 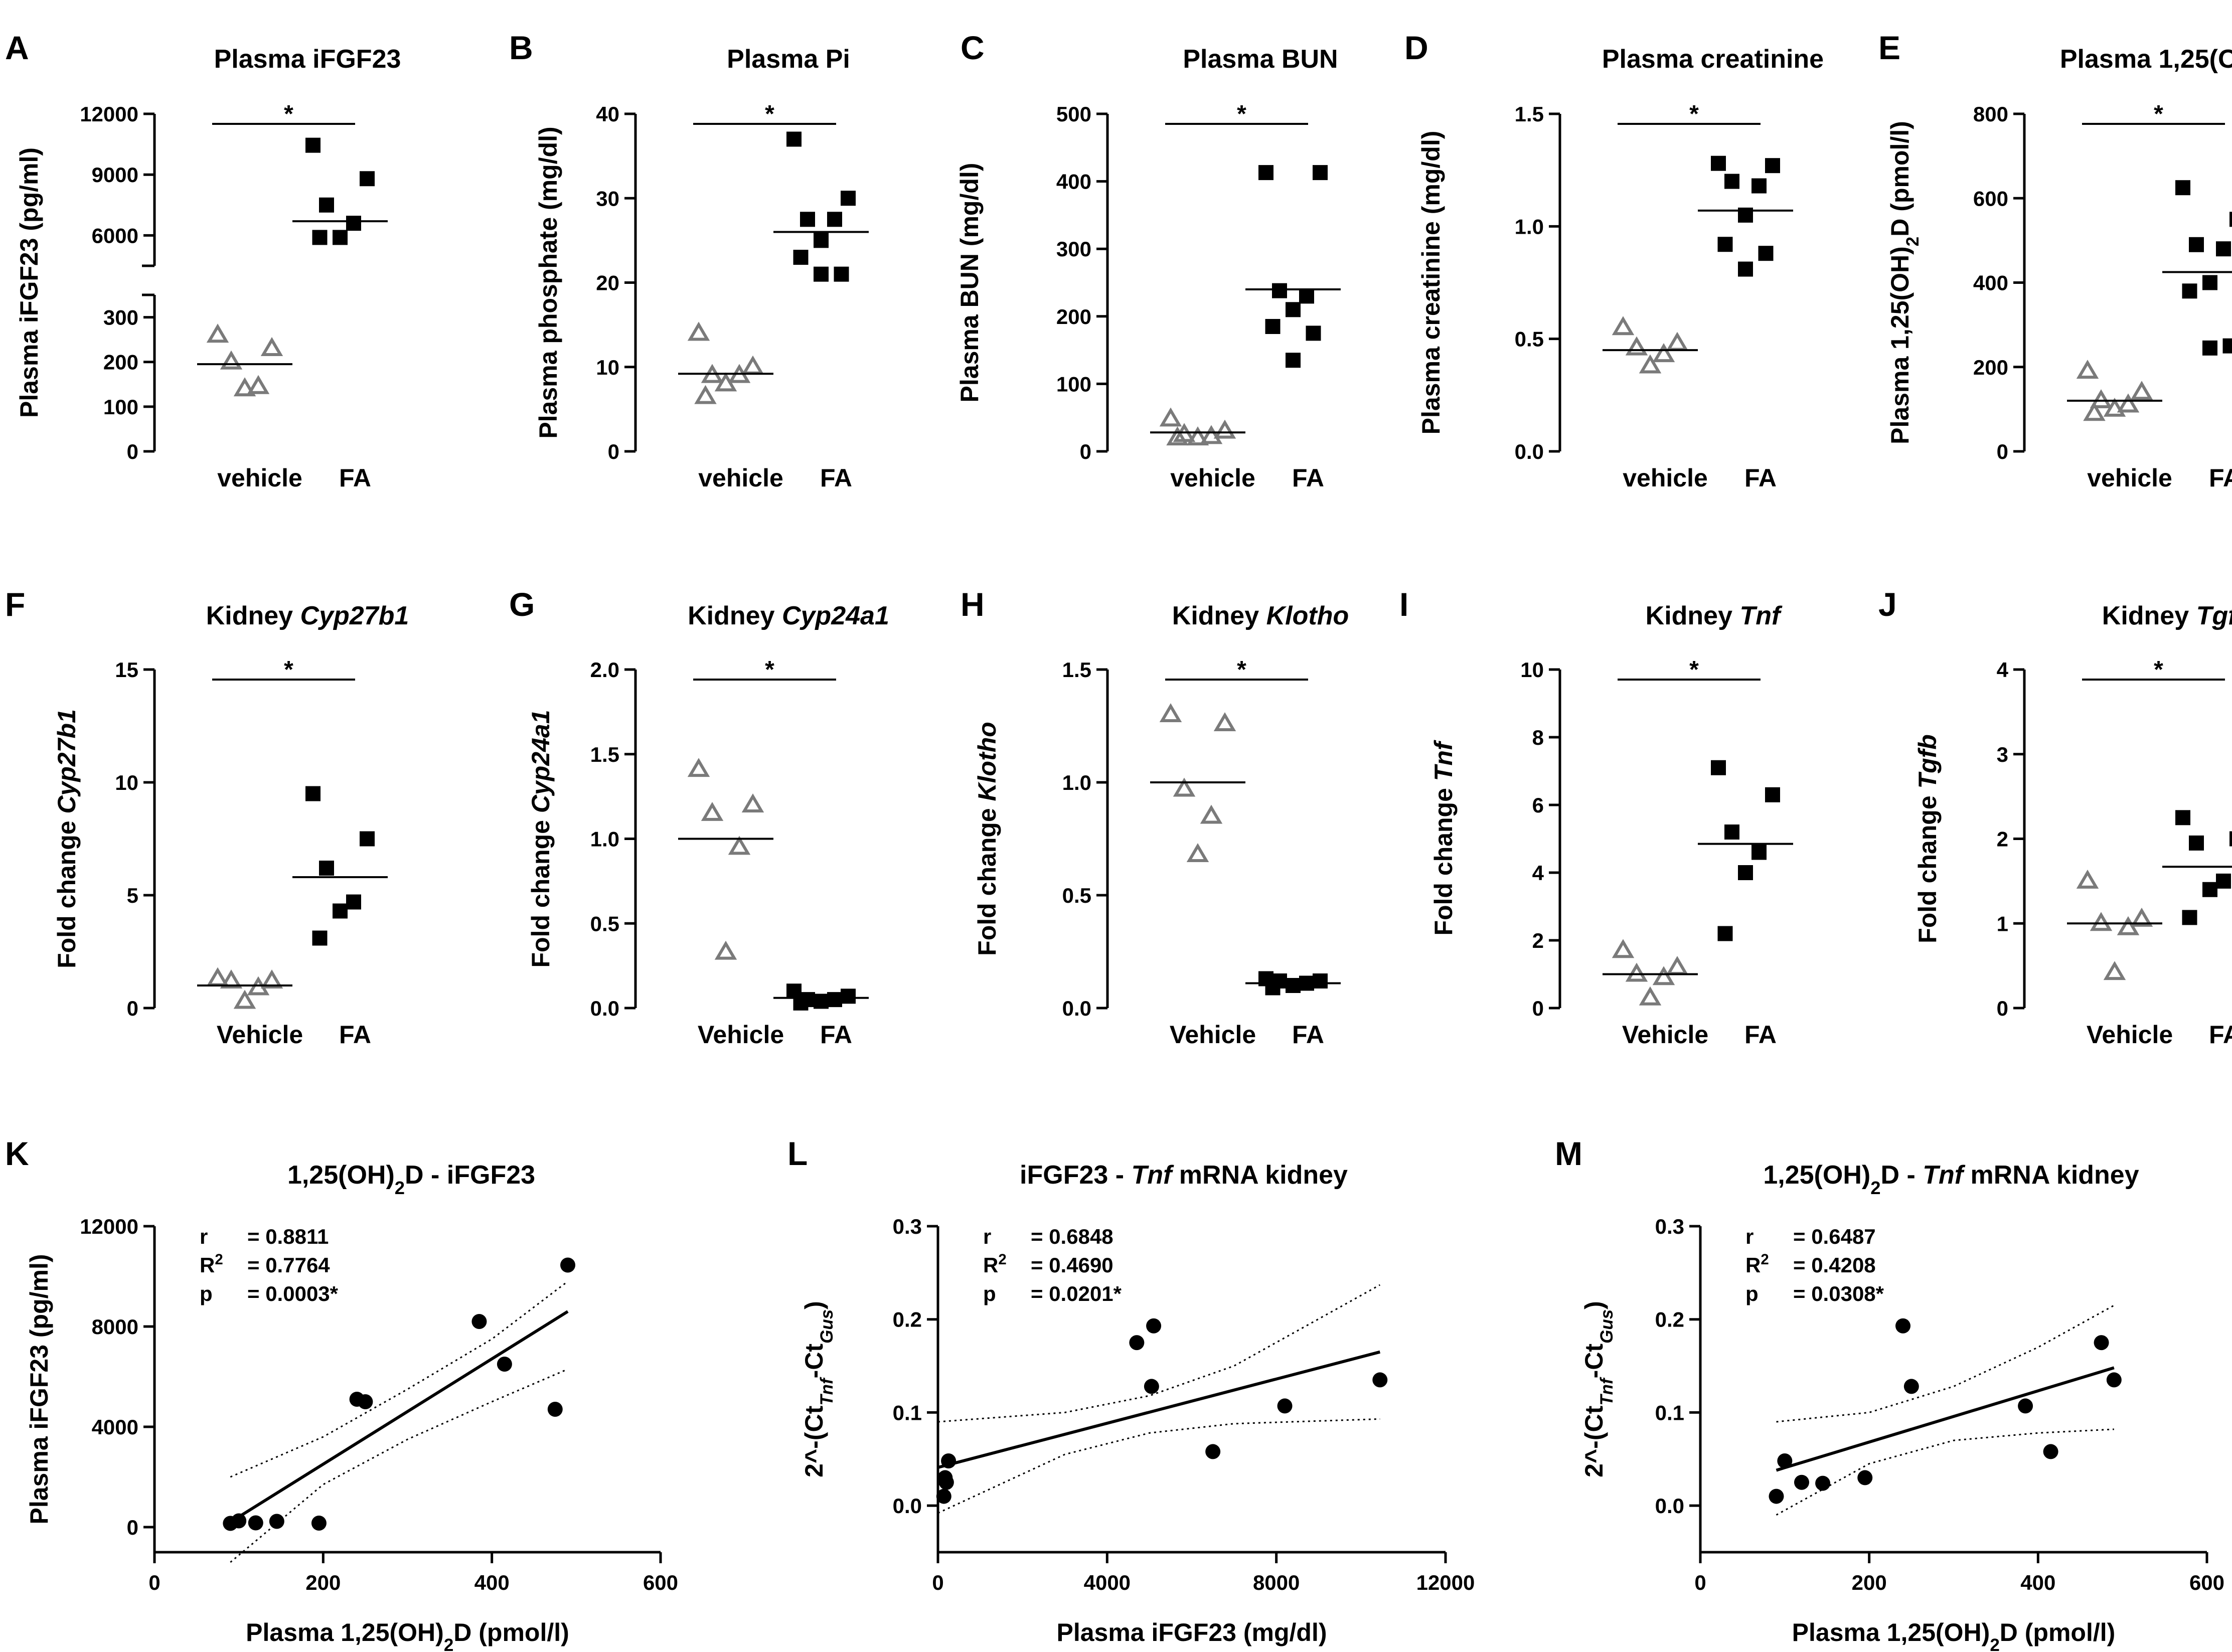 I want to click on panel-title: Plasma BUN, so click(x=1261, y=59).